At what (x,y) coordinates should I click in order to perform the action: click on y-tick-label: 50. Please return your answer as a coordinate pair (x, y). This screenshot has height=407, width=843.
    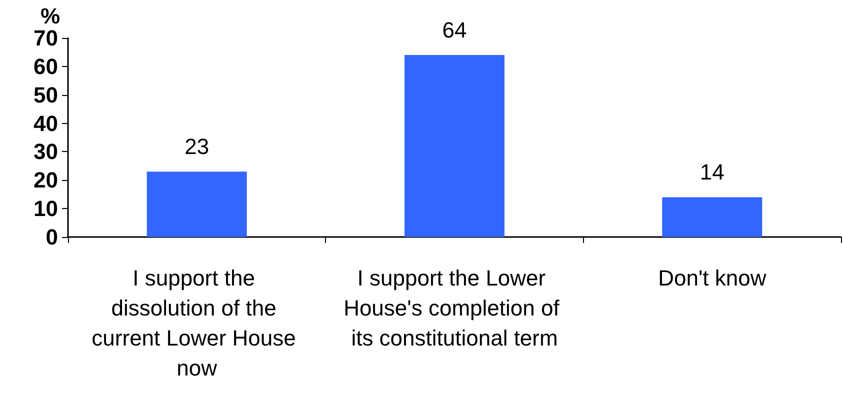
    Looking at the image, I should click on (46, 95).